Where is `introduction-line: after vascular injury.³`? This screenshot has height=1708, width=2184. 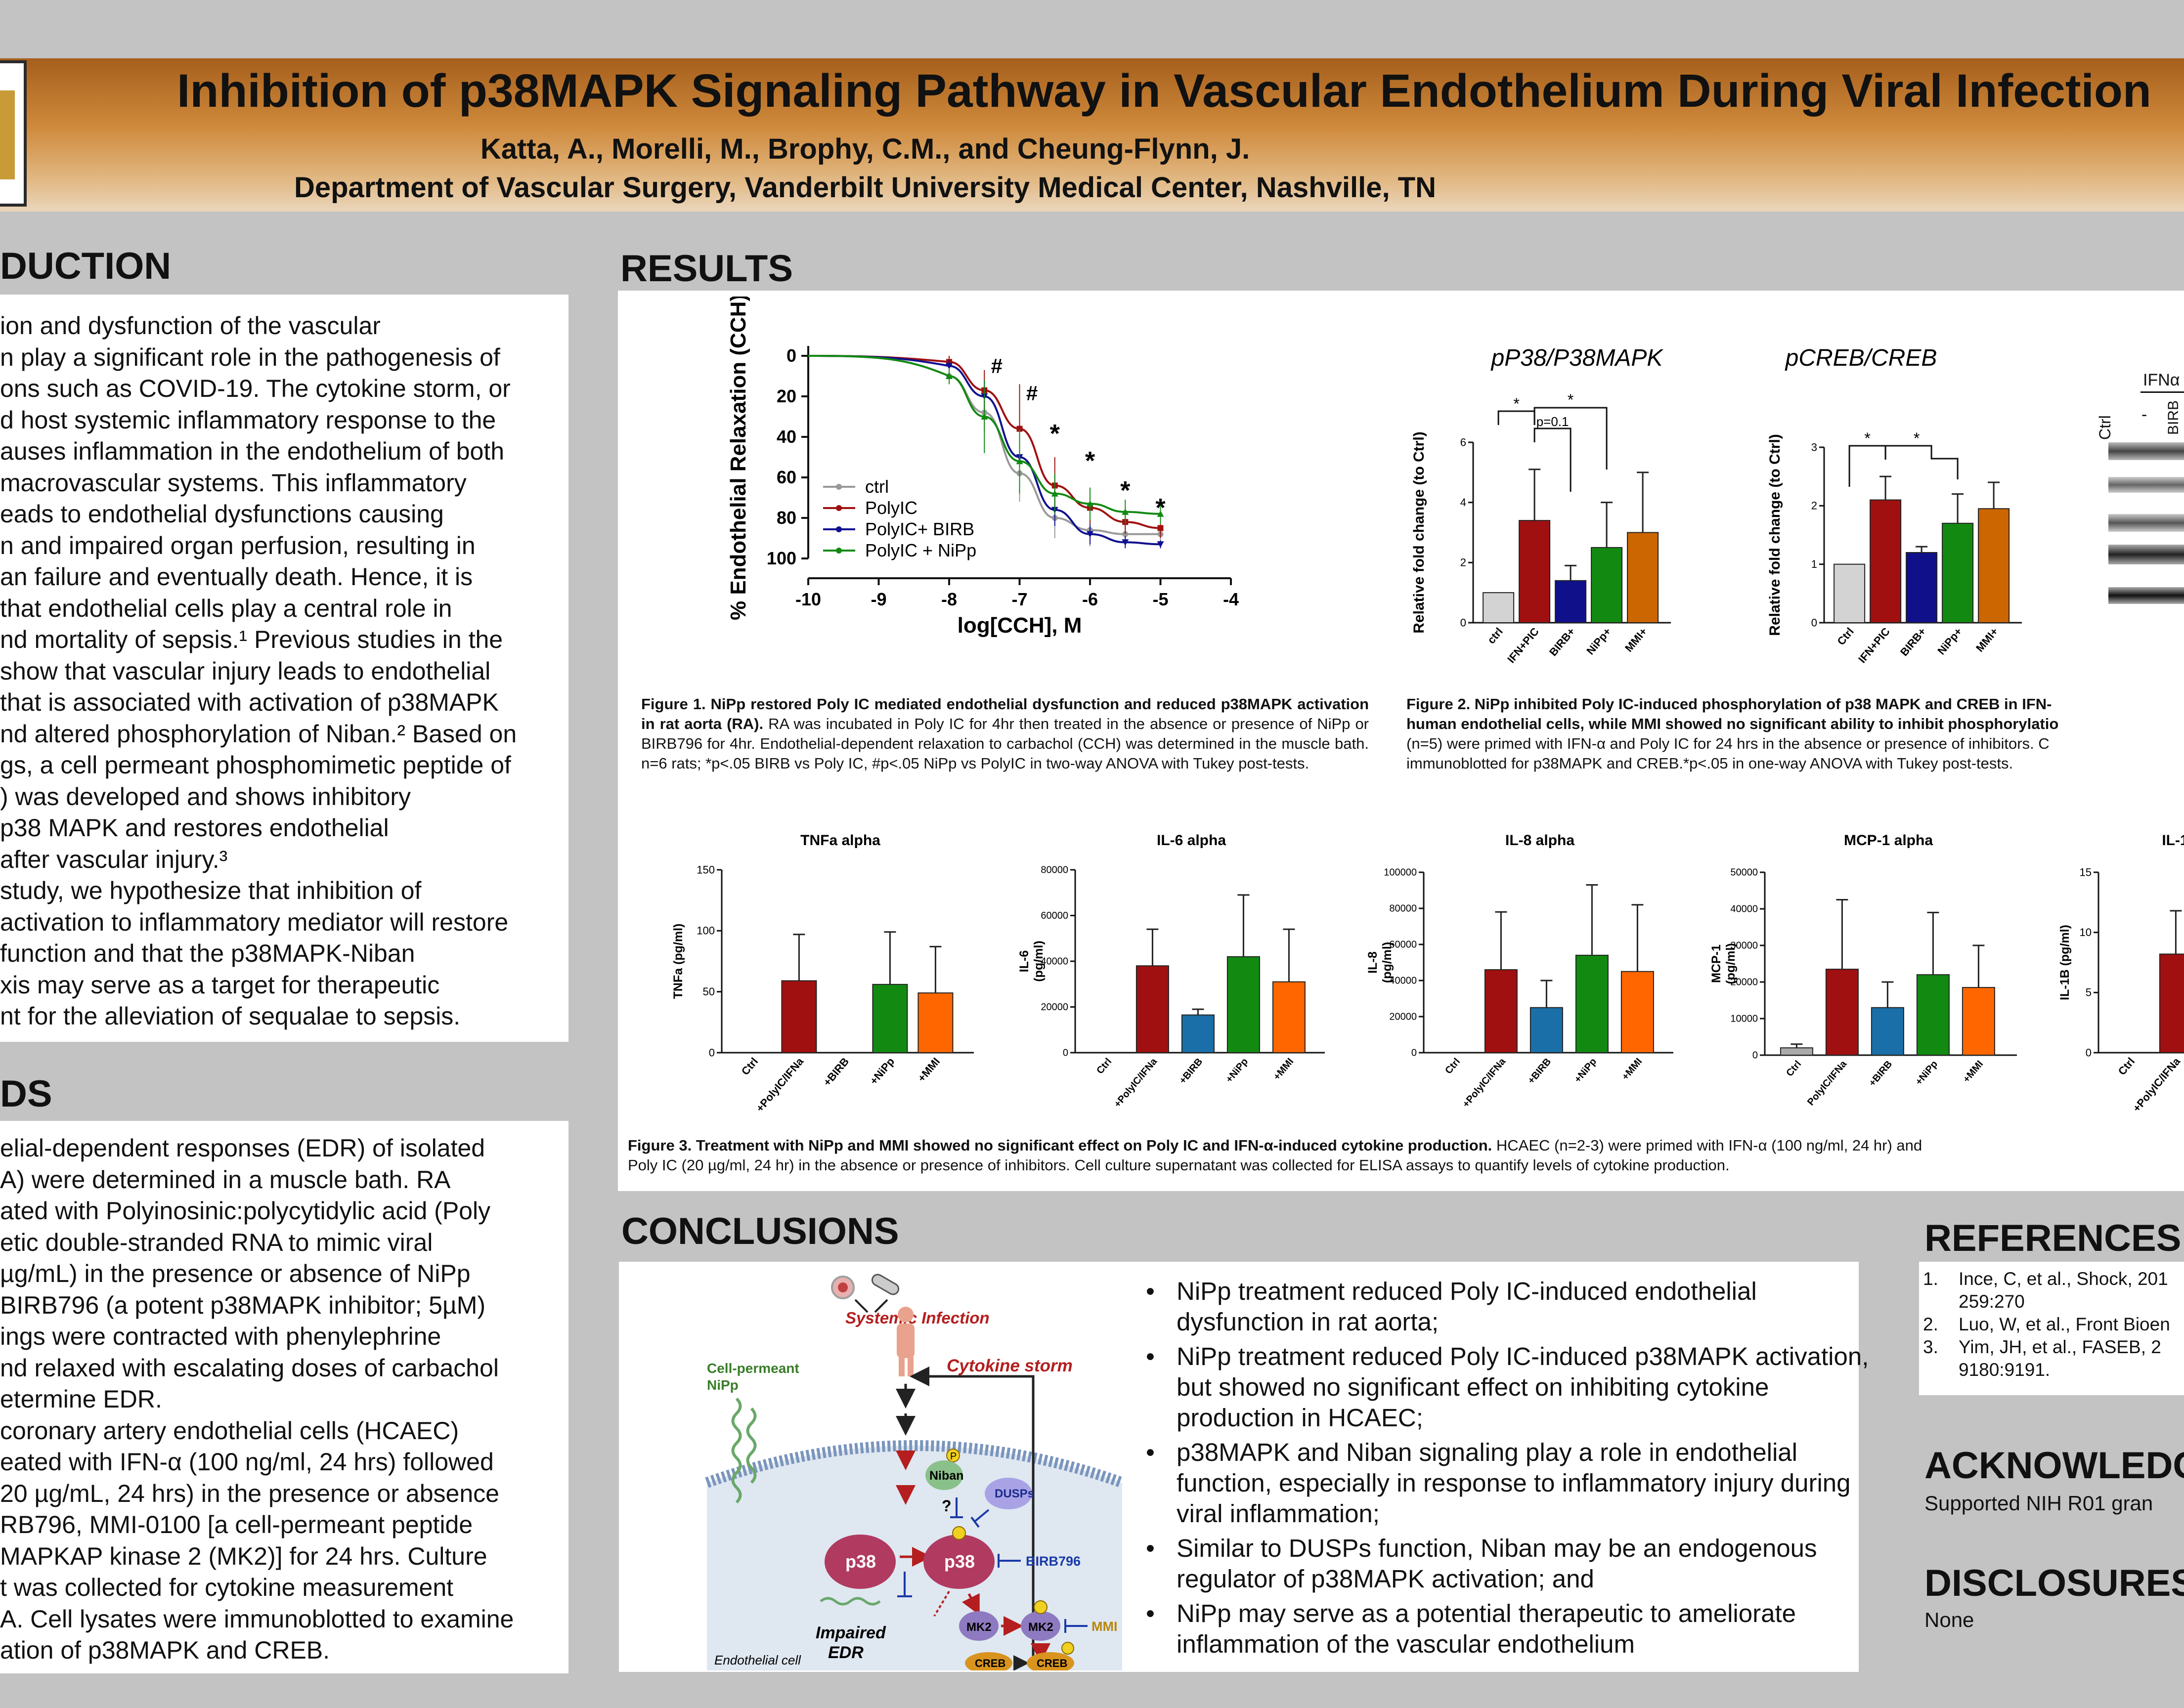
introduction-line: after vascular injury.³ is located at coordinates (114, 859).